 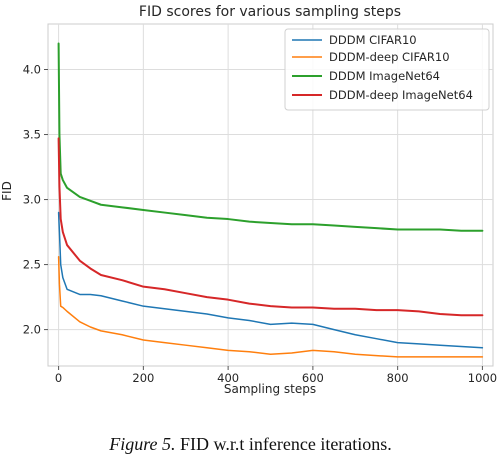 I want to click on legend-label-dddm-cifar10: DDDM CIFAR10, so click(x=373, y=40).